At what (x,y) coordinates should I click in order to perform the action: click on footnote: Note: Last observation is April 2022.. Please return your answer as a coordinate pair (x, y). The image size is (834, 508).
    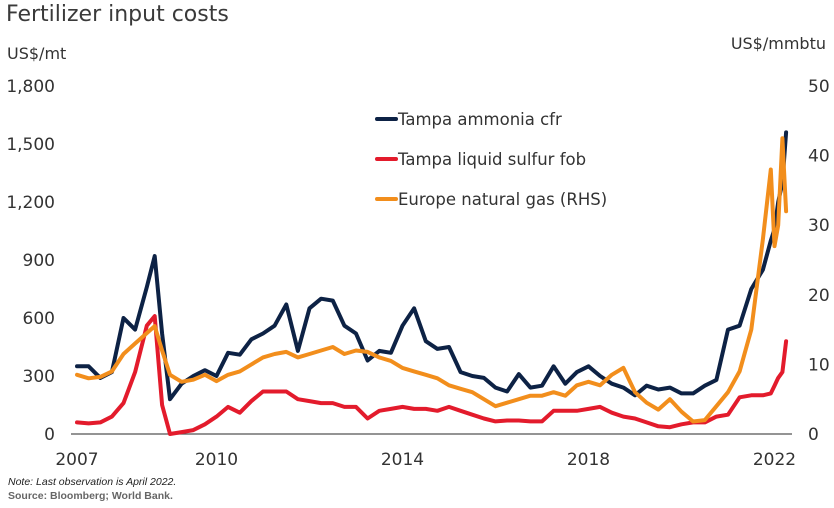
    Looking at the image, I should click on (92, 482).